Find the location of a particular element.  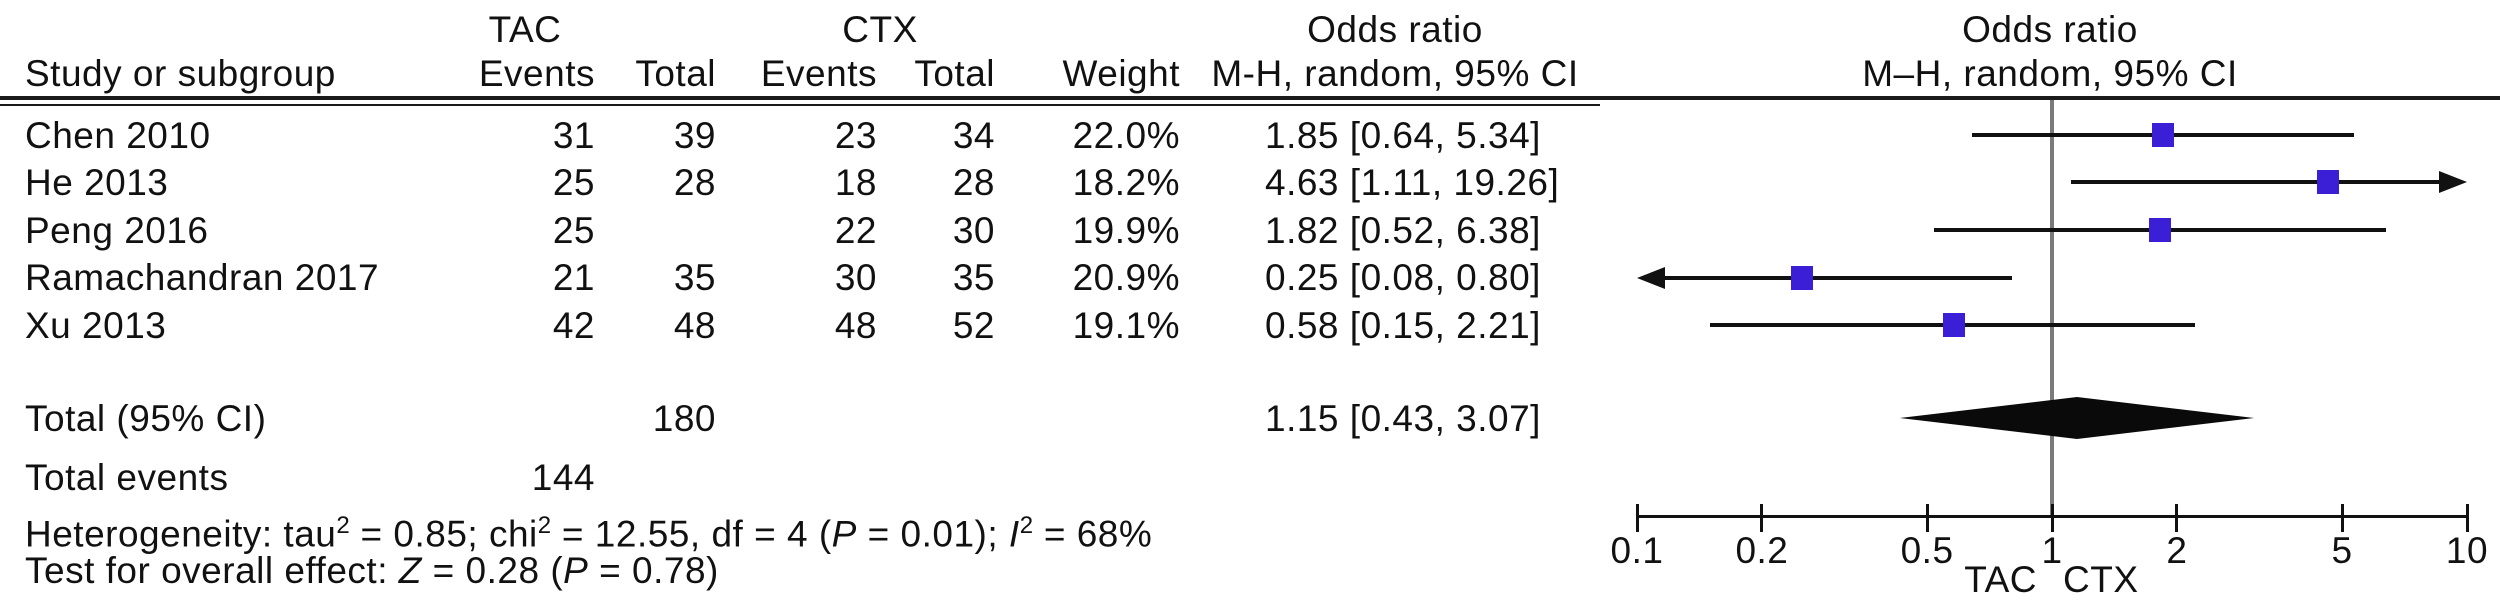

ctx-events-value: 23 is located at coordinates (855, 135).